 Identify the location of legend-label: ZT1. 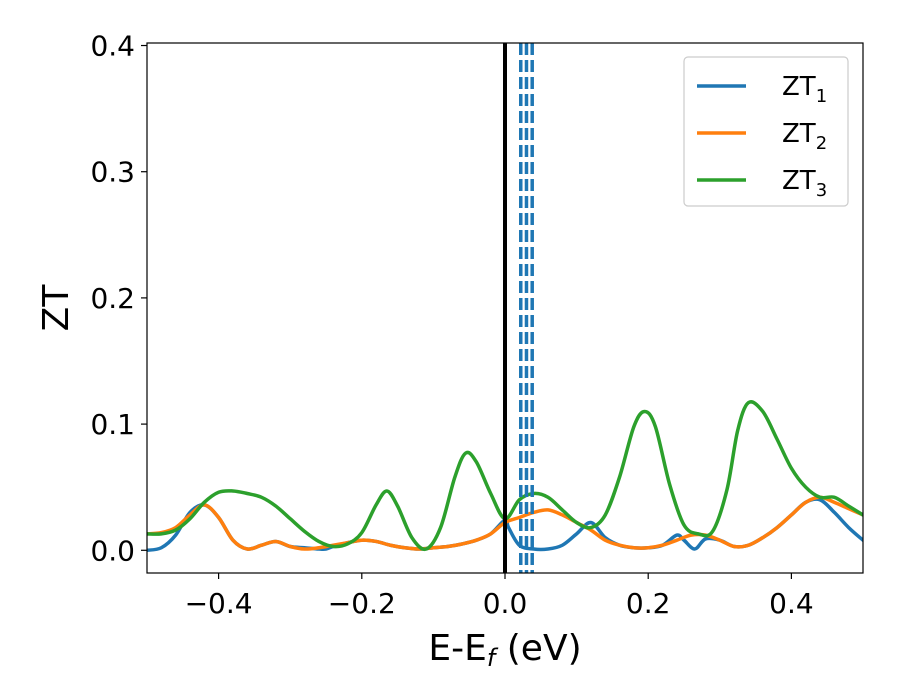
(804, 89).